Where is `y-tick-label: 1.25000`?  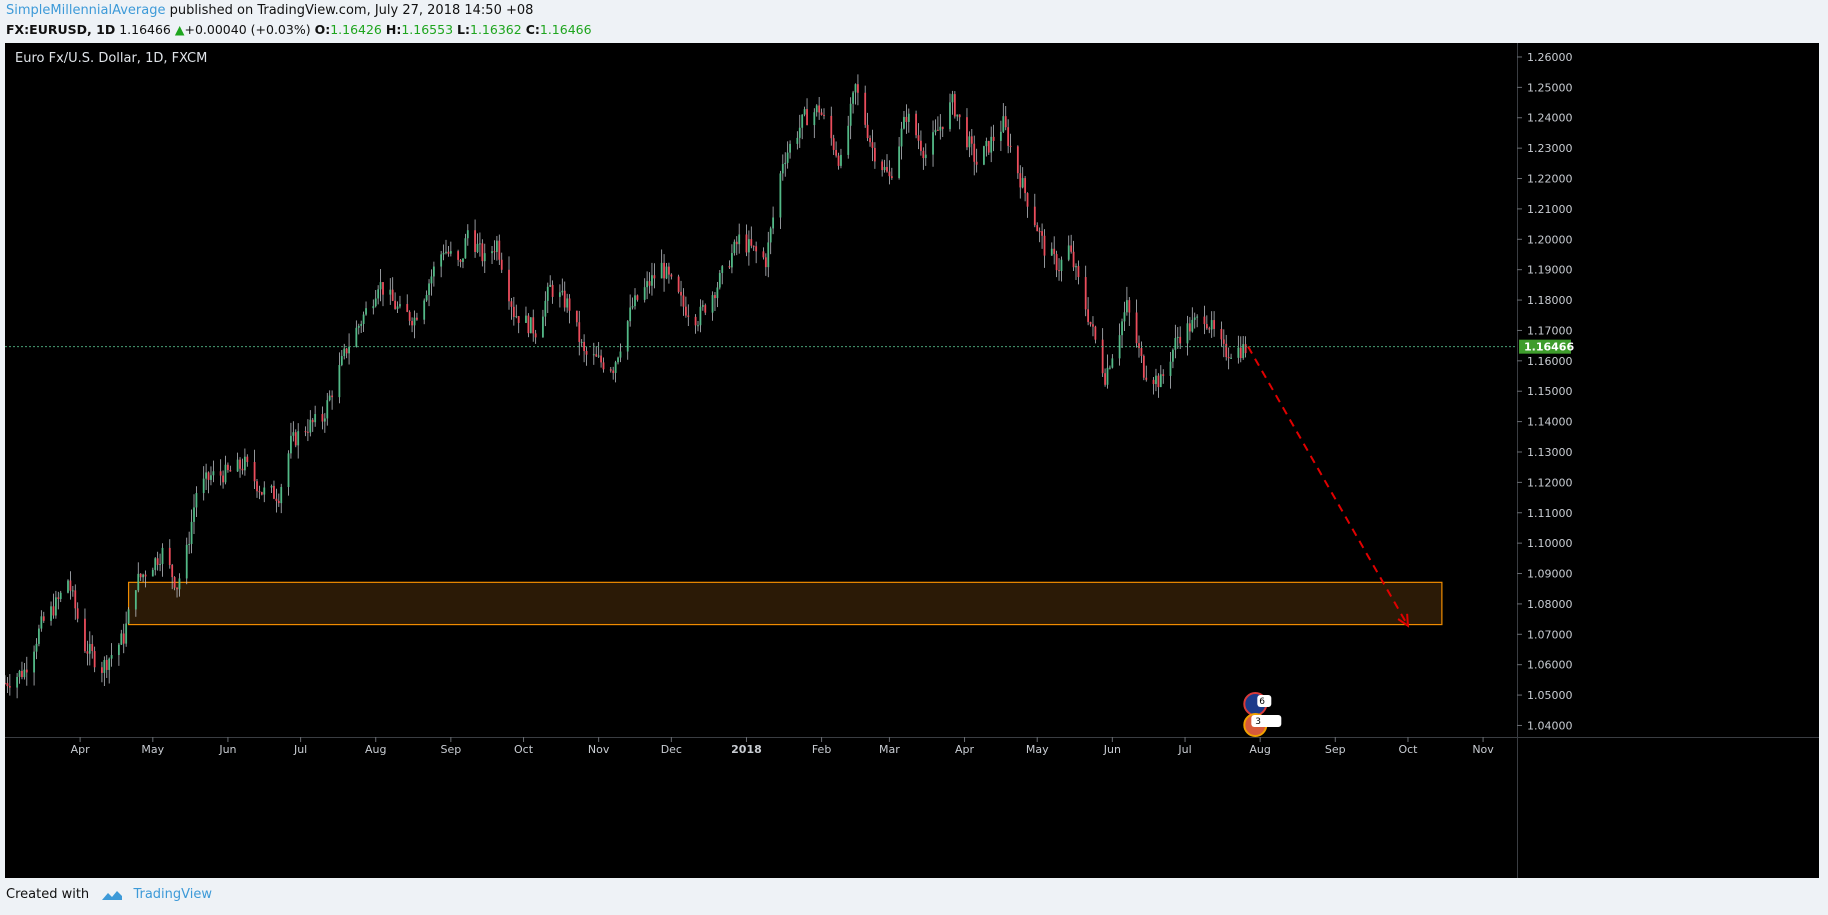
y-tick-label: 1.25000 is located at coordinates (1550, 87).